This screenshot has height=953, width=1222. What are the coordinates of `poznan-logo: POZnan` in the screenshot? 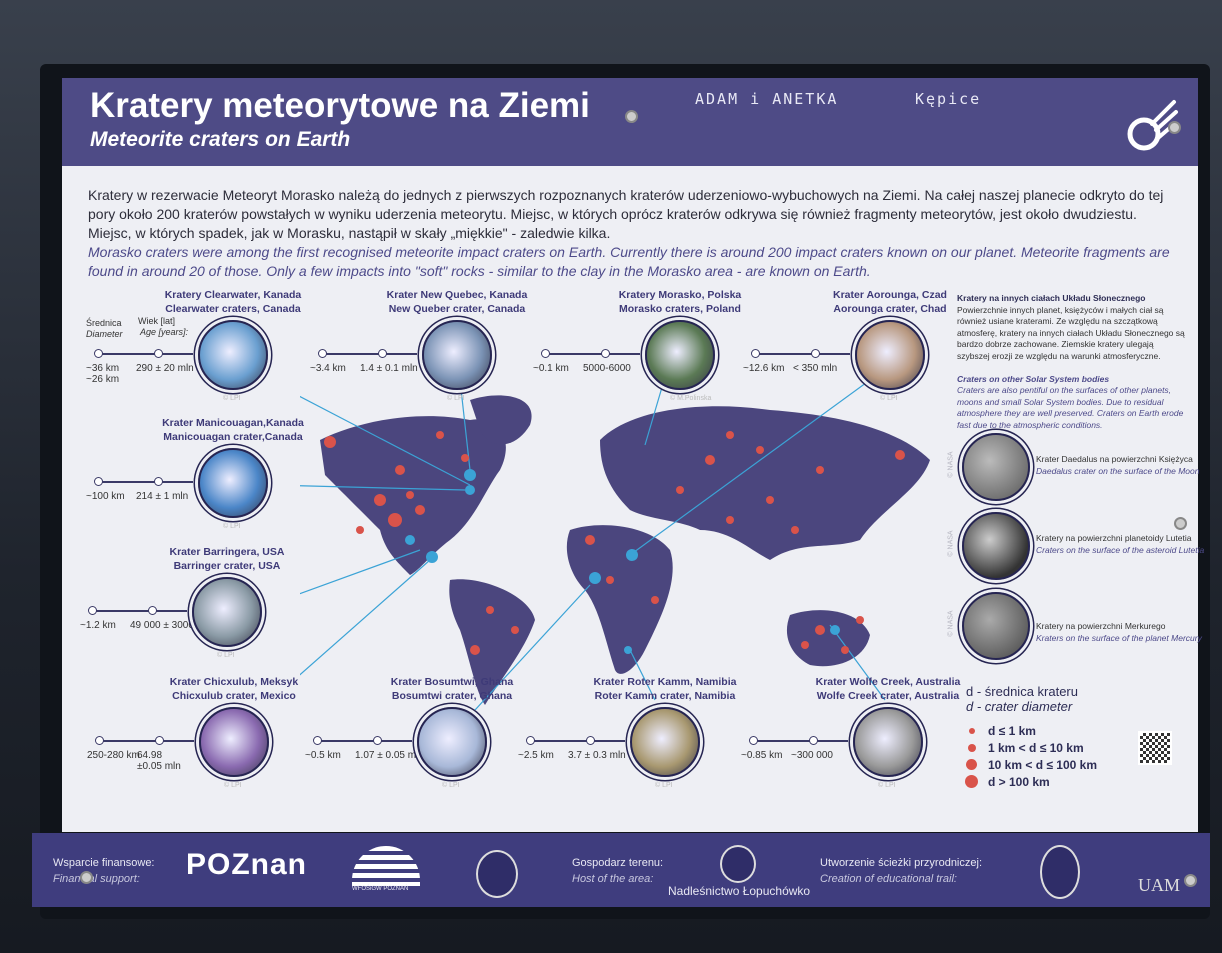 It's located at (247, 864).